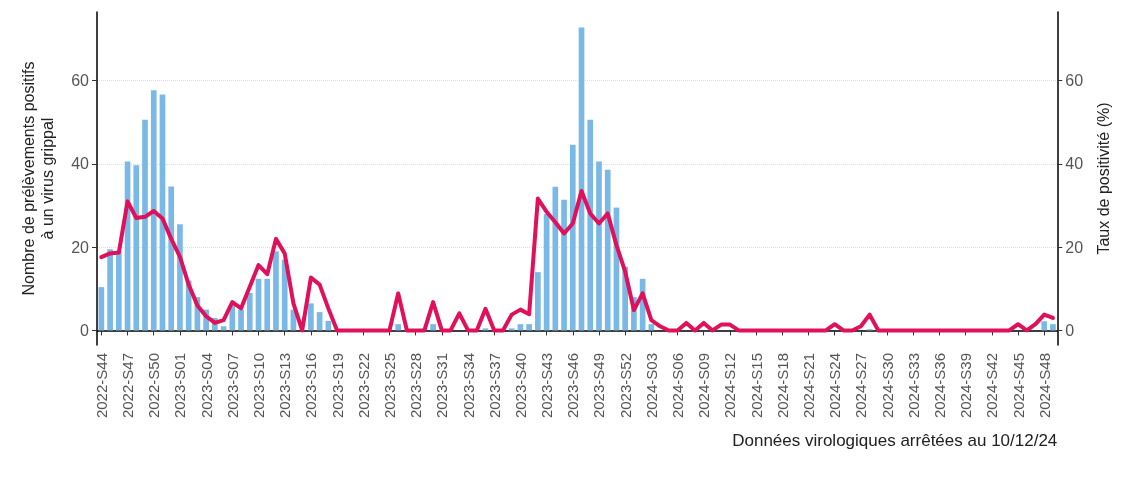 This screenshot has height=479, width=1121. I want to click on x-tick-label: 2023-S37, so click(494, 386).